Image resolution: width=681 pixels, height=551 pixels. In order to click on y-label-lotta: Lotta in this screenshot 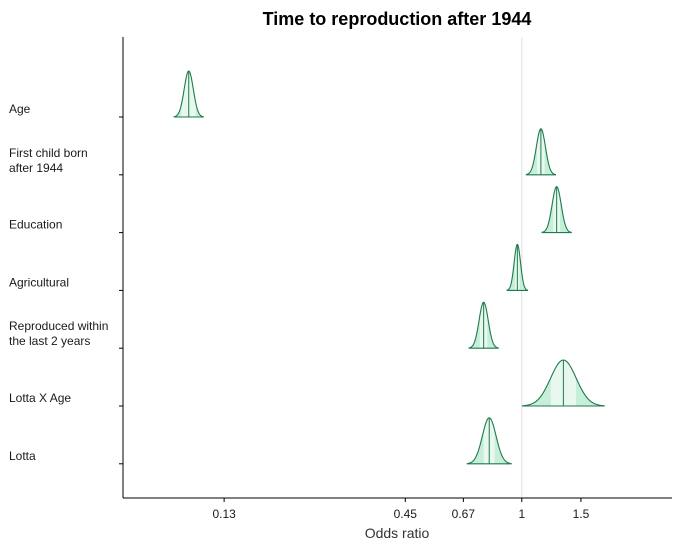, I will do `click(22, 456)`.